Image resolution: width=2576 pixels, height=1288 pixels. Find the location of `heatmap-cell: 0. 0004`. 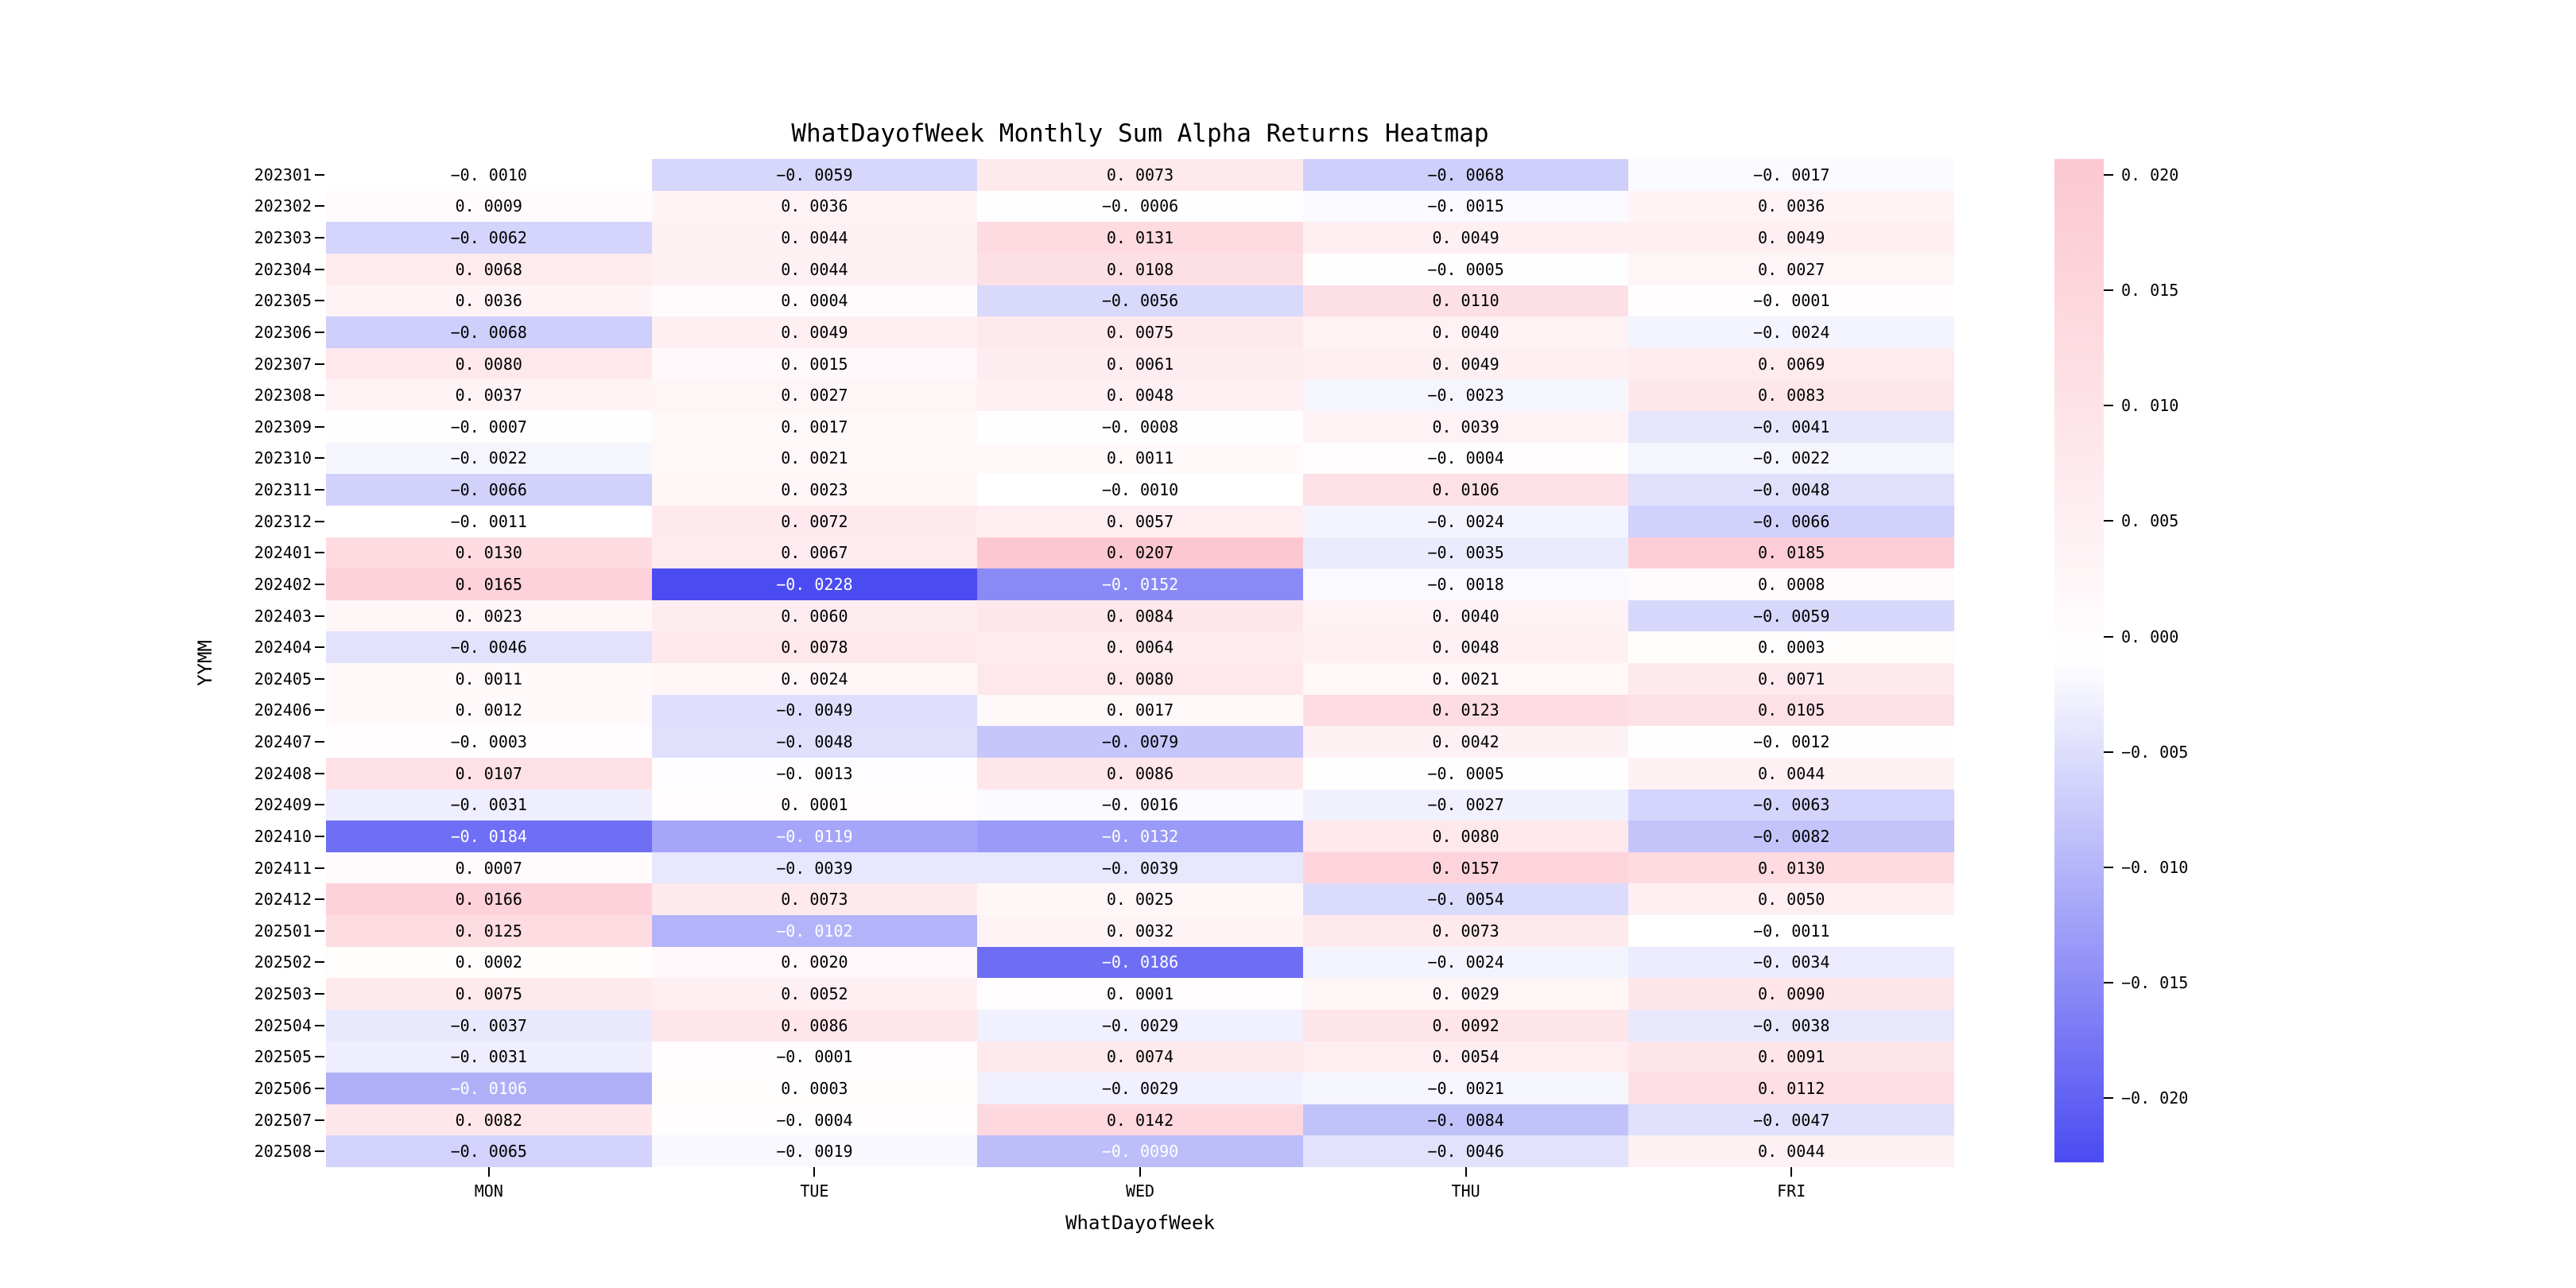

heatmap-cell: 0. 0004 is located at coordinates (814, 301).